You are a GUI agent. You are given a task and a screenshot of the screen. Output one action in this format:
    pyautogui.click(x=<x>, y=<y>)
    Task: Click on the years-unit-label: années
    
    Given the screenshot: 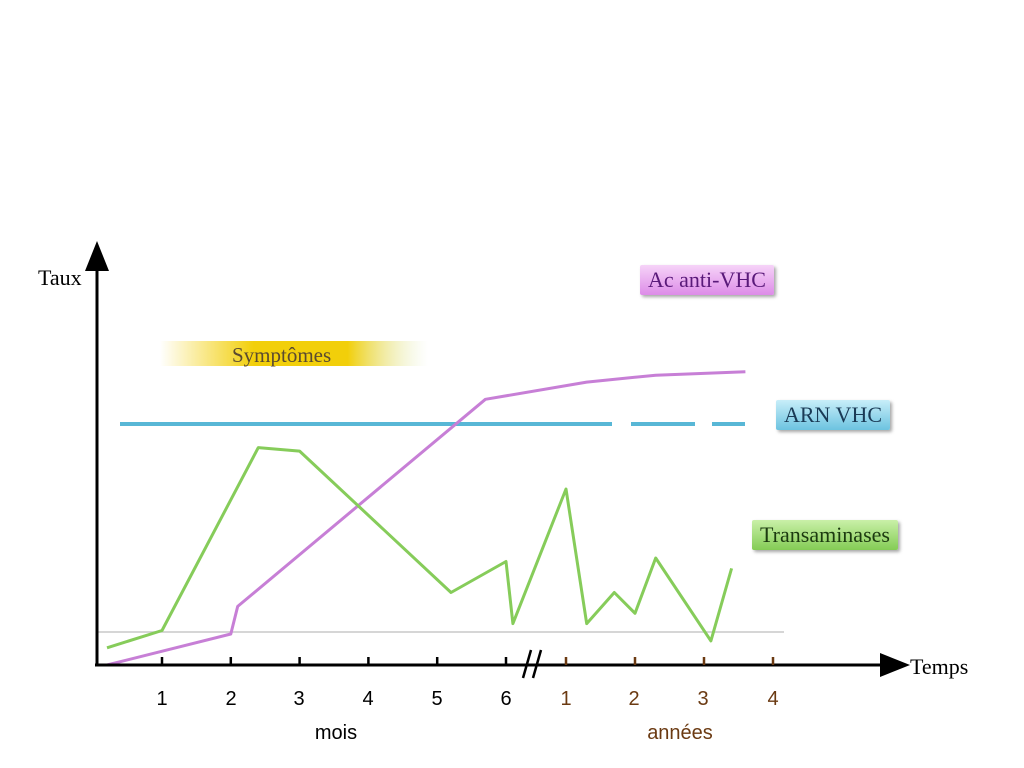 What is the action you would take?
    pyautogui.click(x=680, y=733)
    